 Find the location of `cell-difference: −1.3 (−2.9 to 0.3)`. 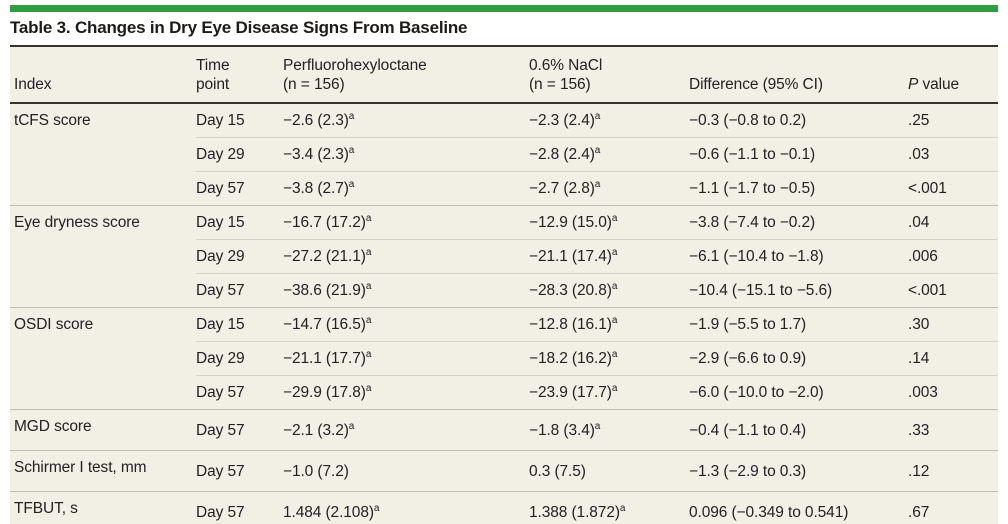

cell-difference: −1.3 (−2.9 to 0.3) is located at coordinates (798, 471).